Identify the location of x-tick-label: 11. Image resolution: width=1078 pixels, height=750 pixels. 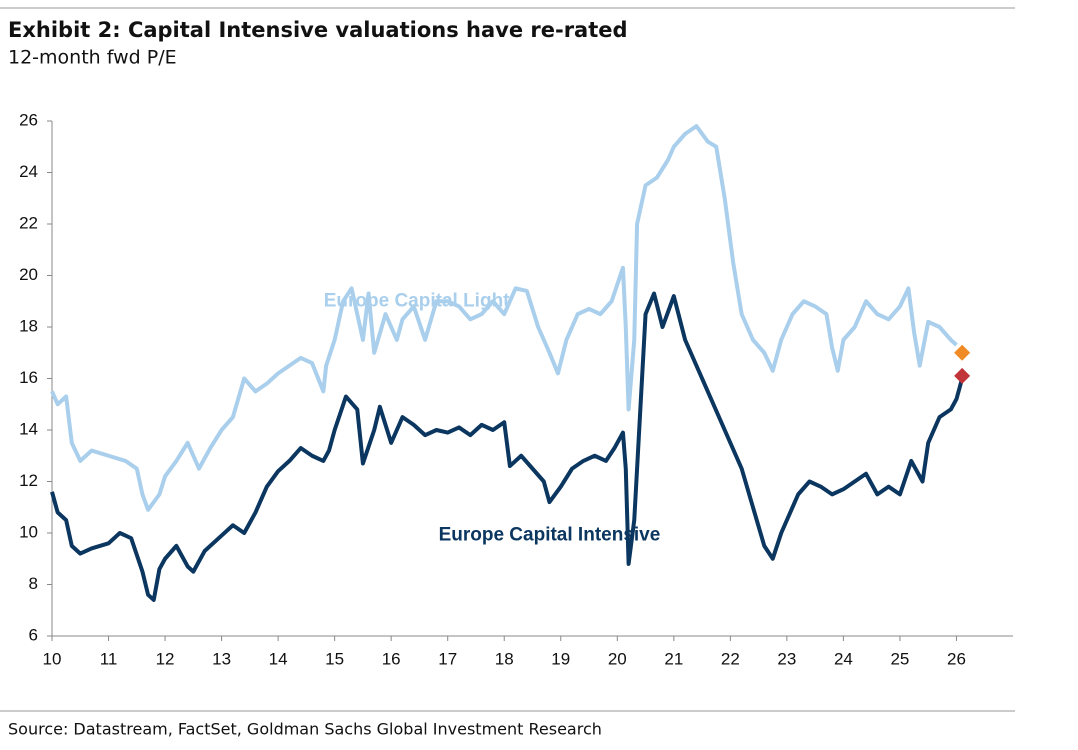
(109, 658).